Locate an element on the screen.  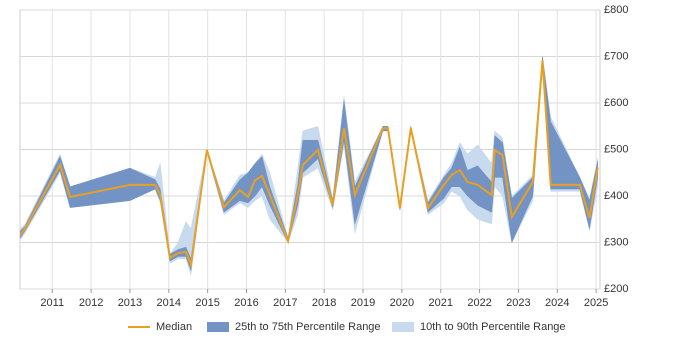
x-tick-label: 2015 is located at coordinates (207, 303).